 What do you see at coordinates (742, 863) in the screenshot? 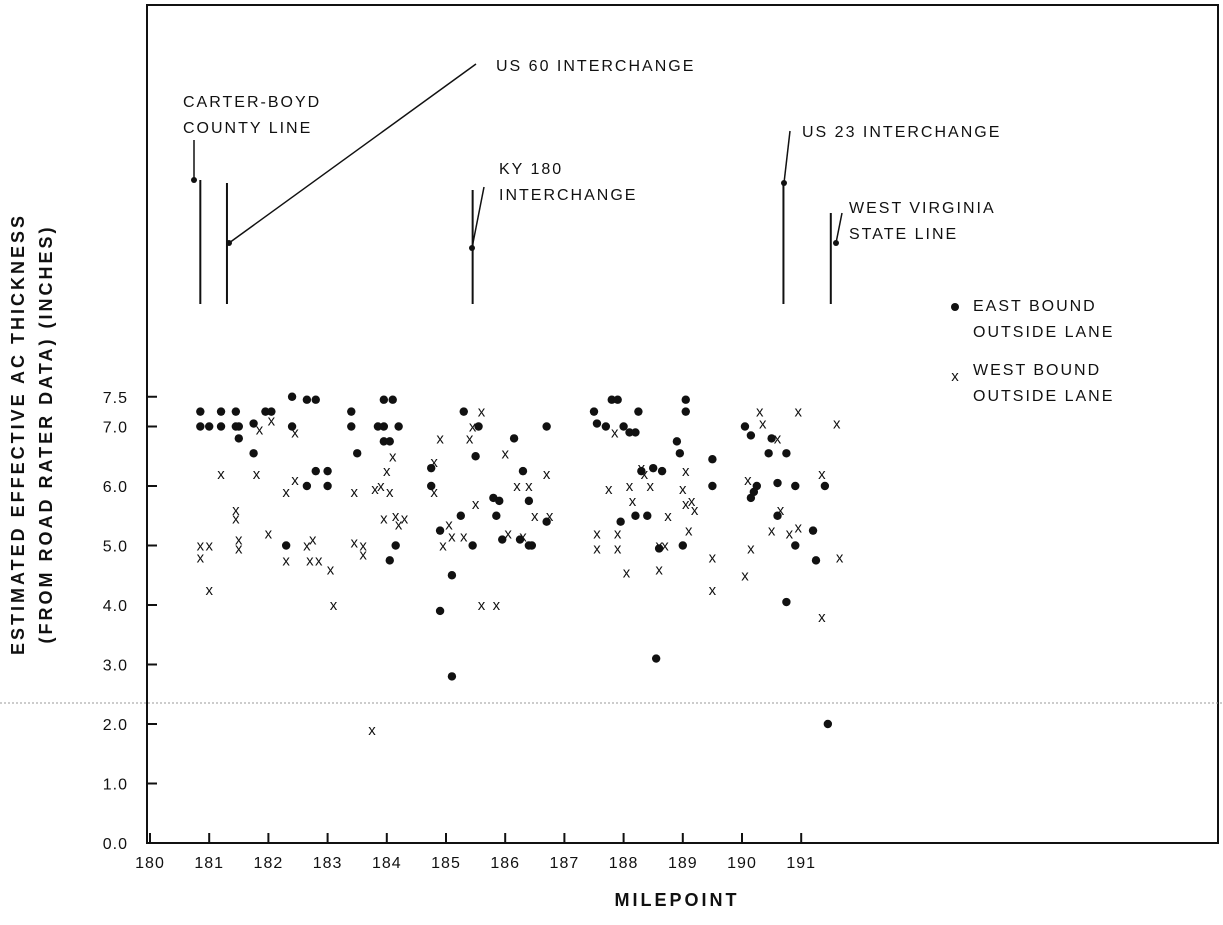
I see `x-tick-label: 190` at bounding box center [742, 863].